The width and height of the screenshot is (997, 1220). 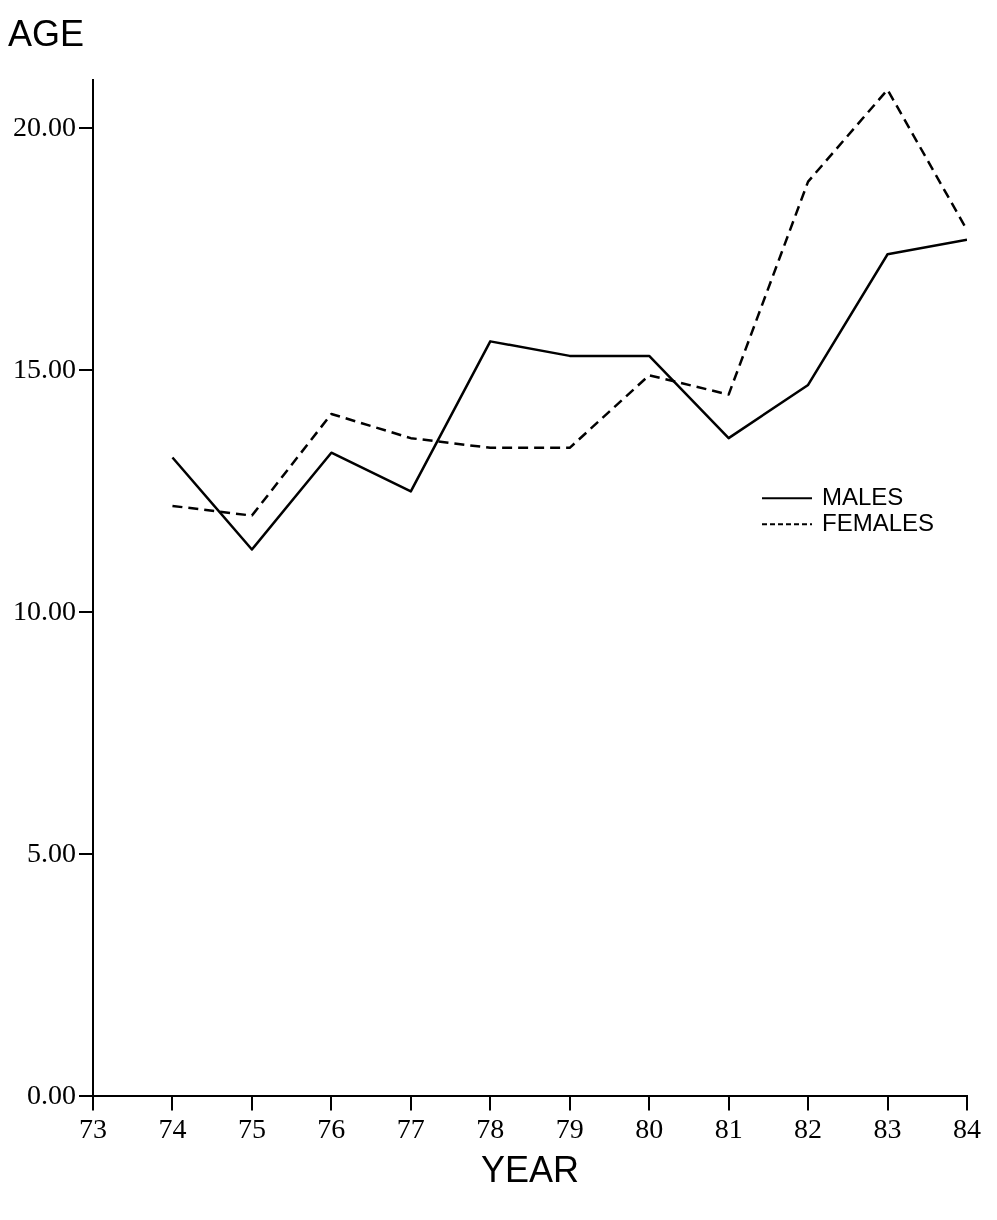 I want to click on legend-label: FEMALES, so click(x=878, y=522).